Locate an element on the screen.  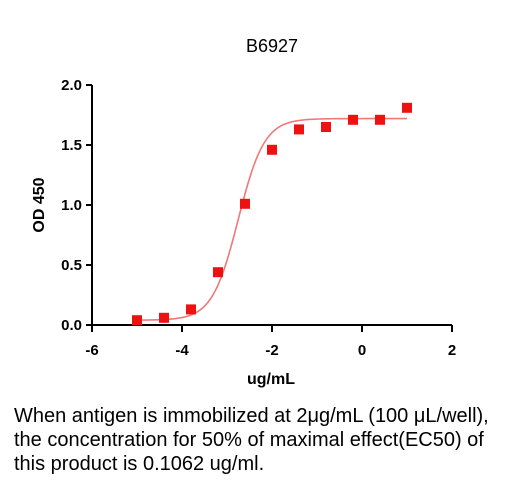
y-axis-title: OD 450 is located at coordinates (39, 204).